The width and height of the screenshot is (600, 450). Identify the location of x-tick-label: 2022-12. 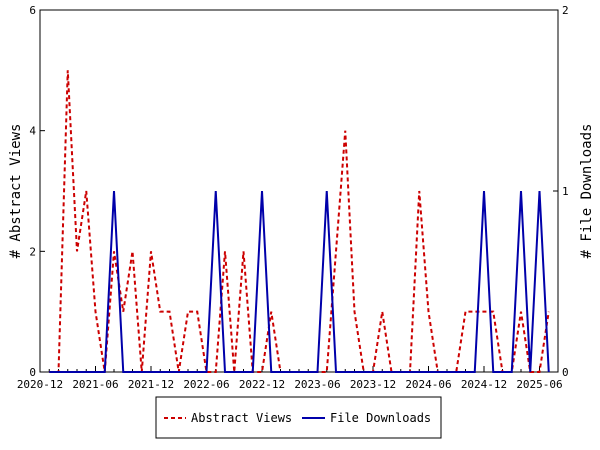
(262, 384).